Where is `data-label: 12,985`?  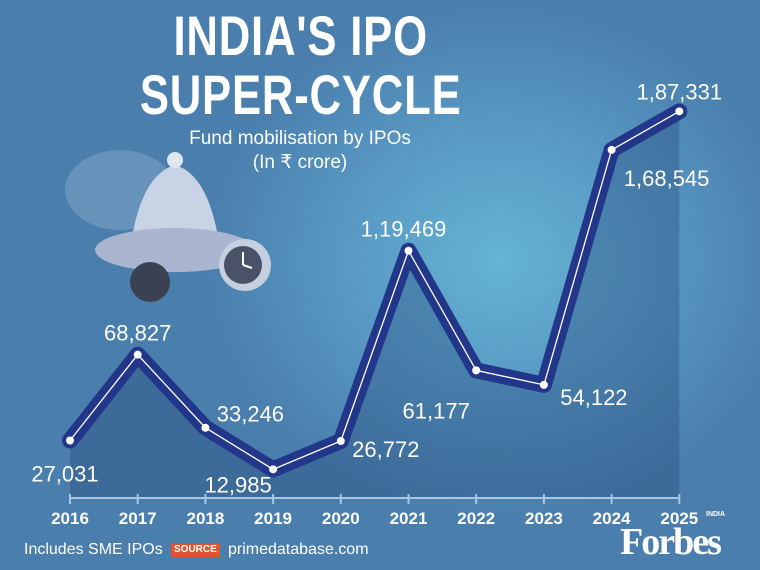 data-label: 12,985 is located at coordinates (237, 484).